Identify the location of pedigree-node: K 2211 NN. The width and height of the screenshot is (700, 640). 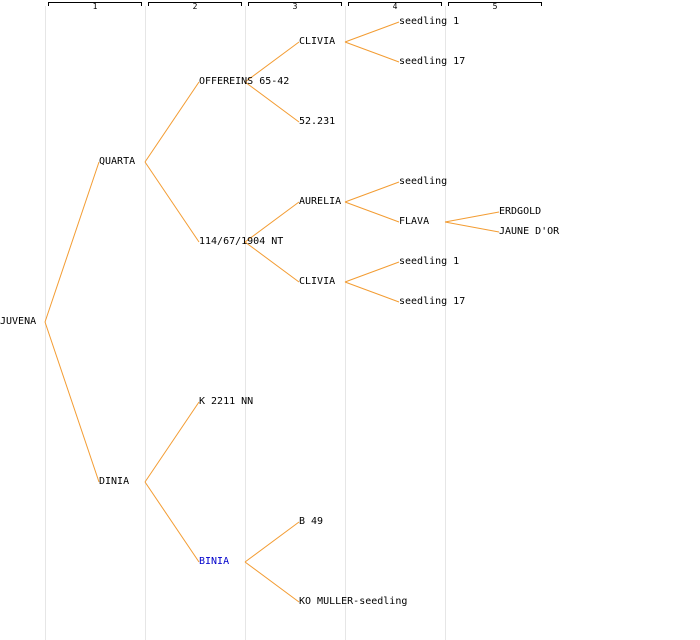
(226, 401).